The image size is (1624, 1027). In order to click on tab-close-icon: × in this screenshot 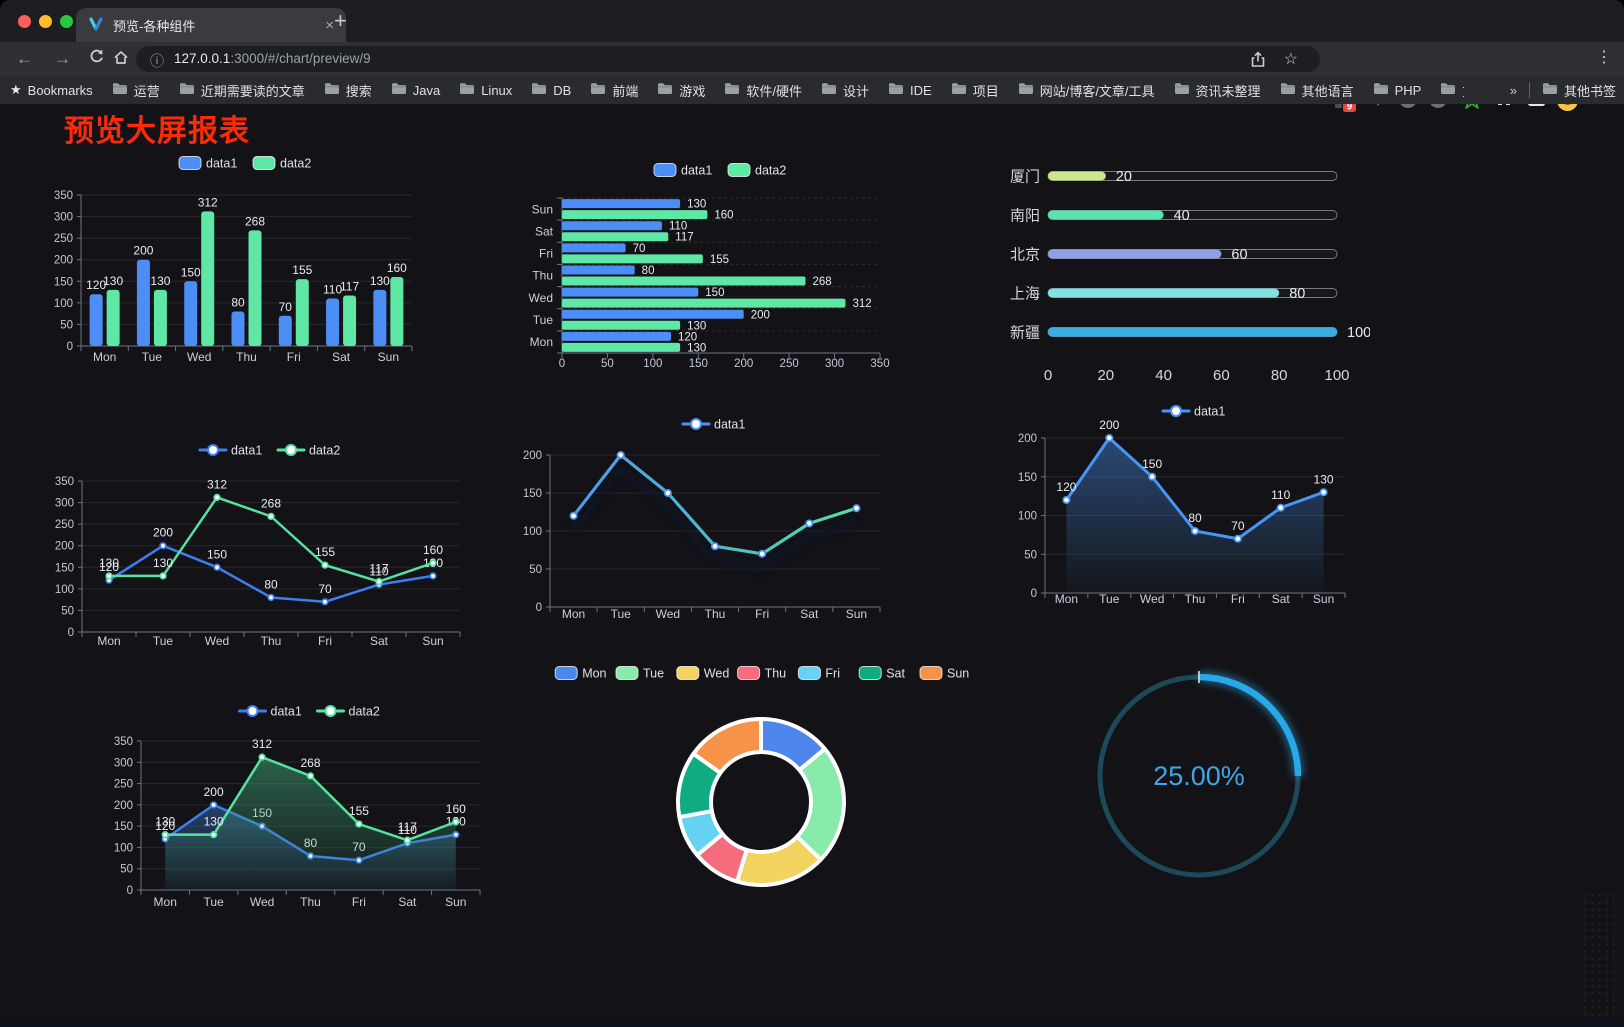, I will do `click(329, 25)`.